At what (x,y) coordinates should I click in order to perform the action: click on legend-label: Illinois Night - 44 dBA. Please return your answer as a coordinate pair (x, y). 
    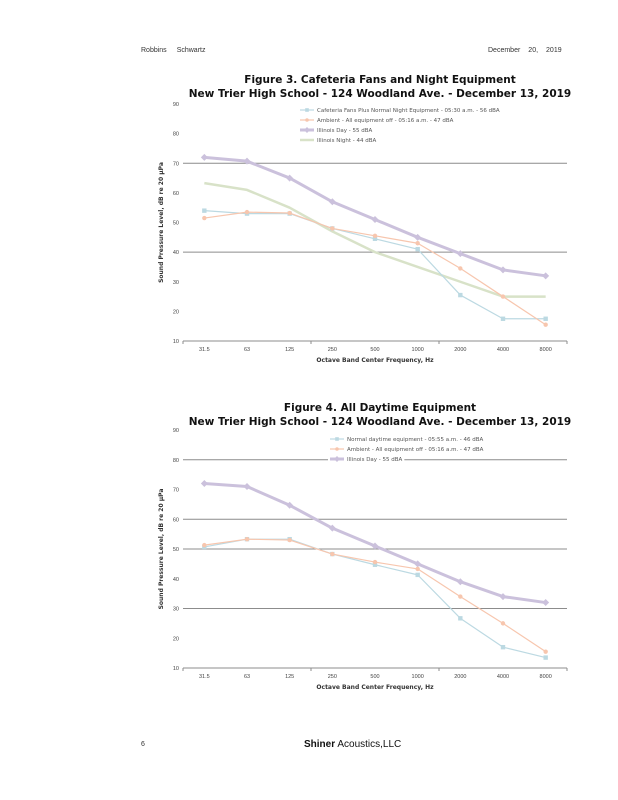
    Looking at the image, I should click on (346, 141).